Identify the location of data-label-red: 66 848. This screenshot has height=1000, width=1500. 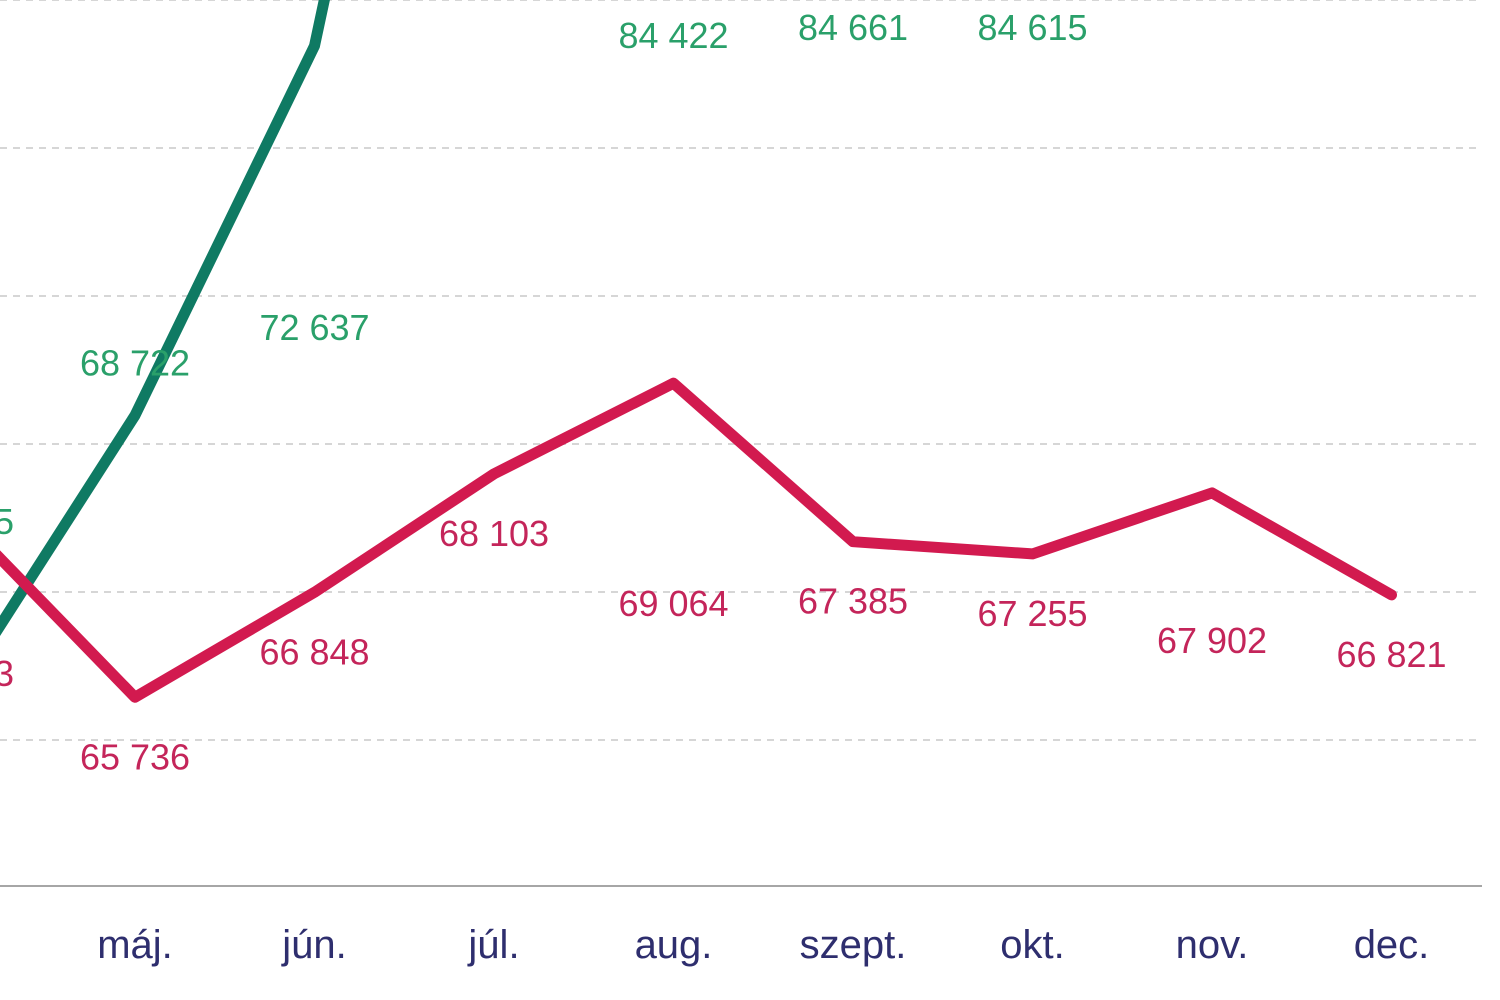
(314, 651).